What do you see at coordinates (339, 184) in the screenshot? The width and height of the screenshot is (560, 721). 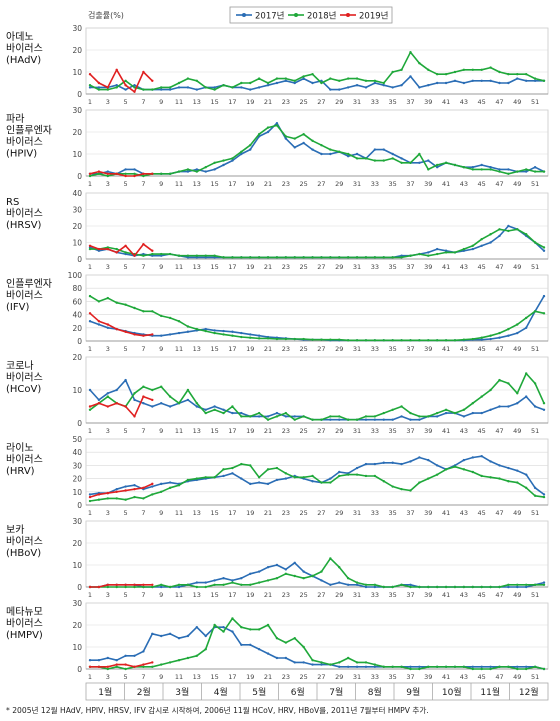 I see `x-tick-label: 29` at bounding box center [339, 184].